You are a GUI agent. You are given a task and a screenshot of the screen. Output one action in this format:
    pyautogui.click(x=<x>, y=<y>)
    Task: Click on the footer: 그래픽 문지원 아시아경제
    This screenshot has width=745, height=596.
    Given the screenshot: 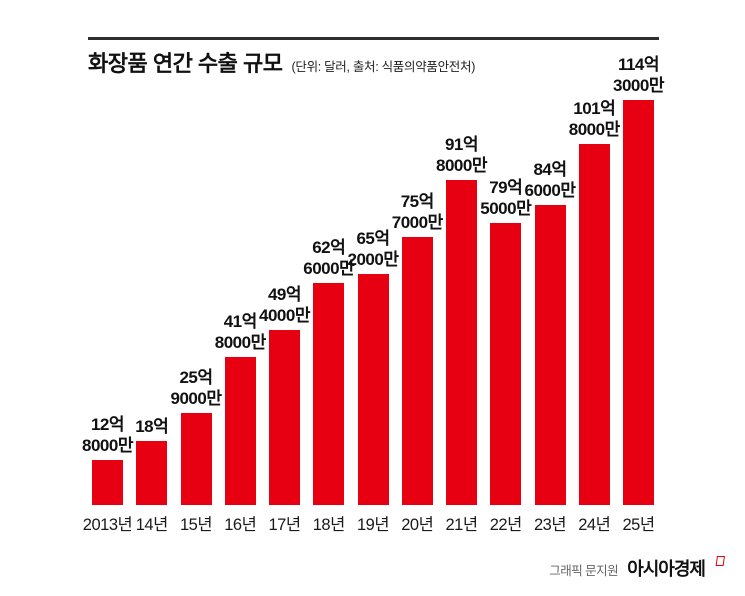 What is the action you would take?
    pyautogui.click(x=637, y=568)
    